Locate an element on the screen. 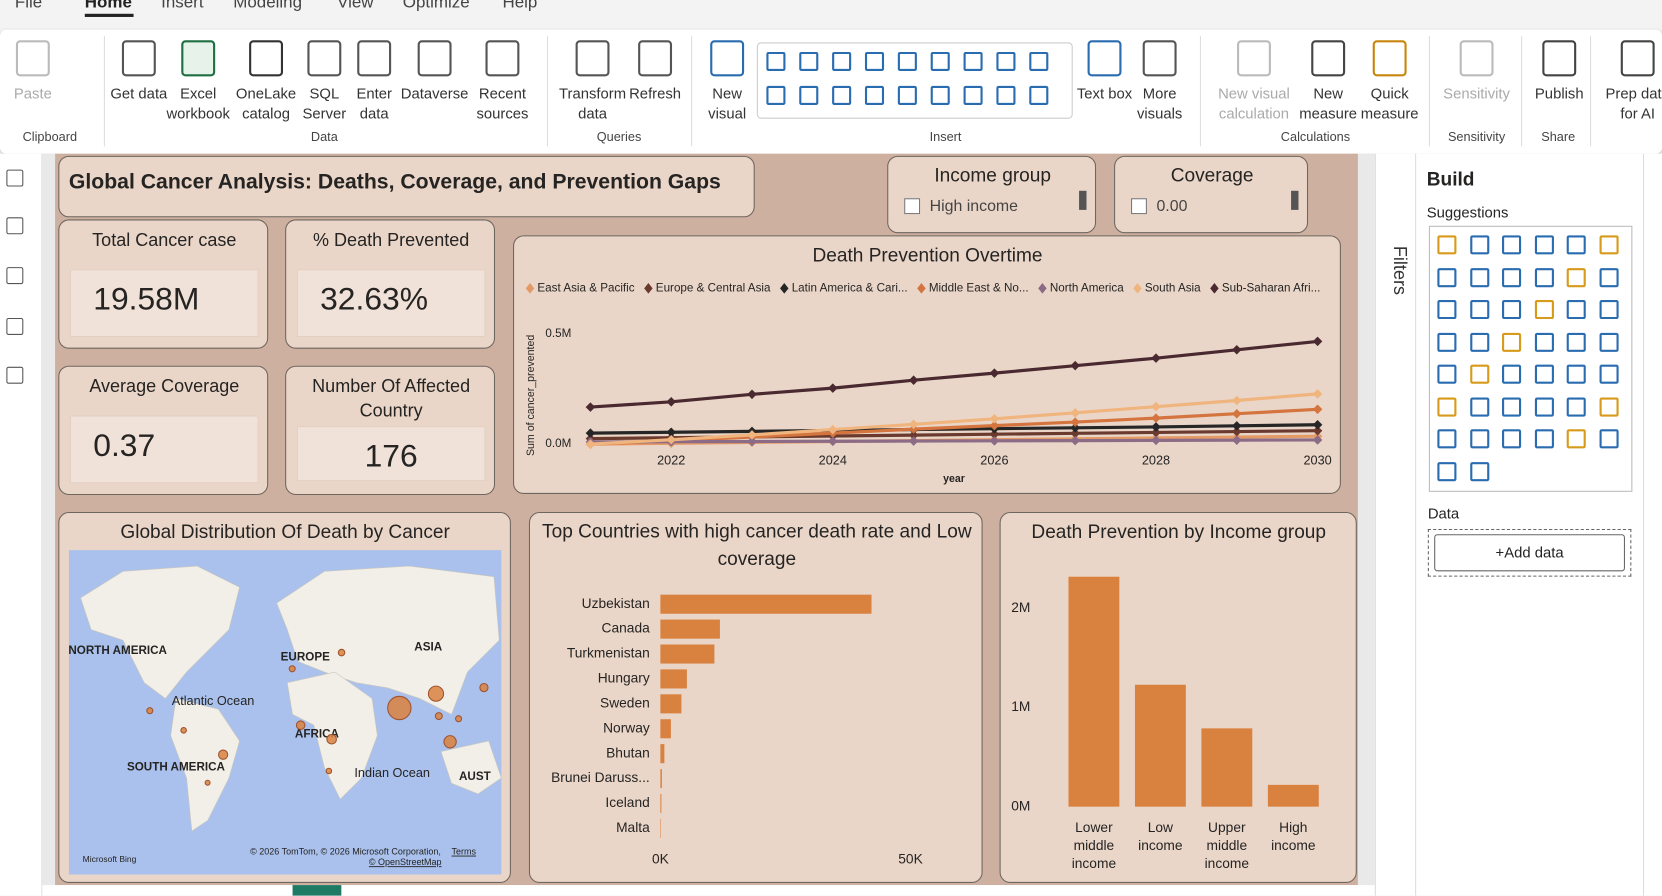 Image resolution: width=1662 pixels, height=896 pixels. x-label-box: Lower middle income is located at coordinates (1094, 845).